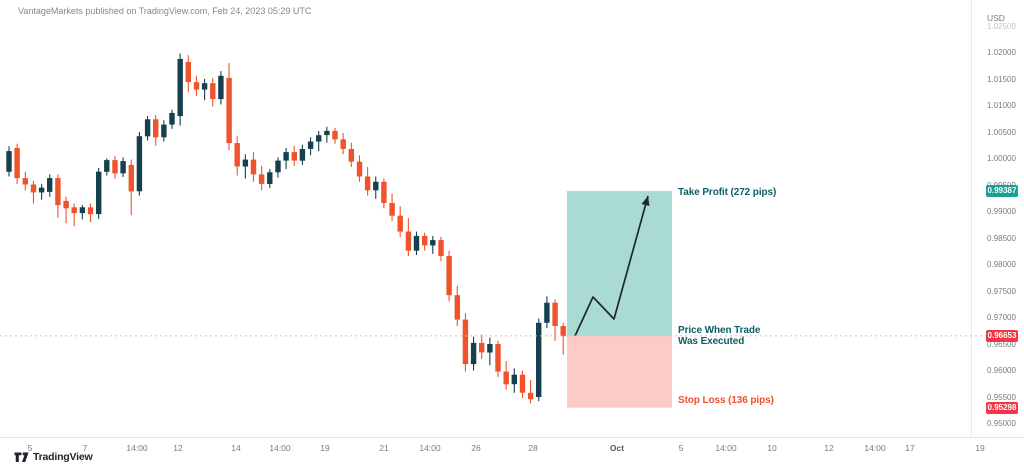 The width and height of the screenshot is (1024, 470). What do you see at coordinates (236, 448) in the screenshot?
I see `time-tick-label: 14` at bounding box center [236, 448].